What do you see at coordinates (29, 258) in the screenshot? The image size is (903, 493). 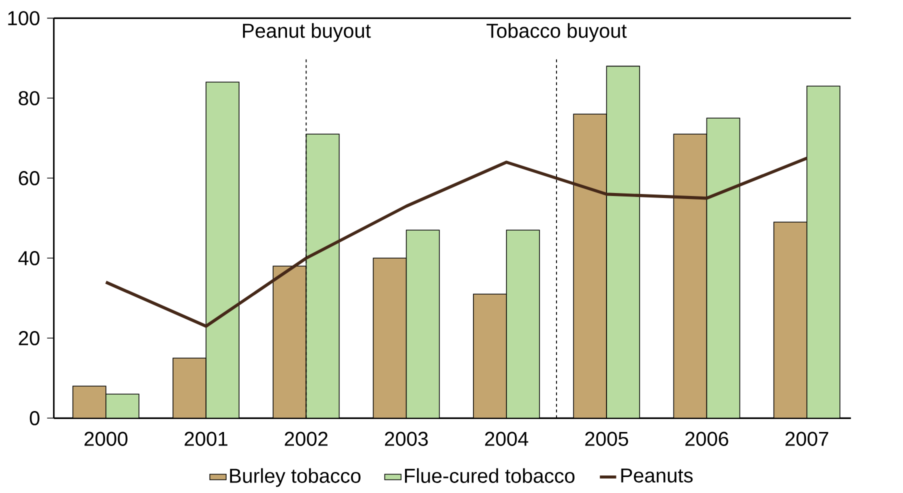 I see `y-tick-label: 40` at bounding box center [29, 258].